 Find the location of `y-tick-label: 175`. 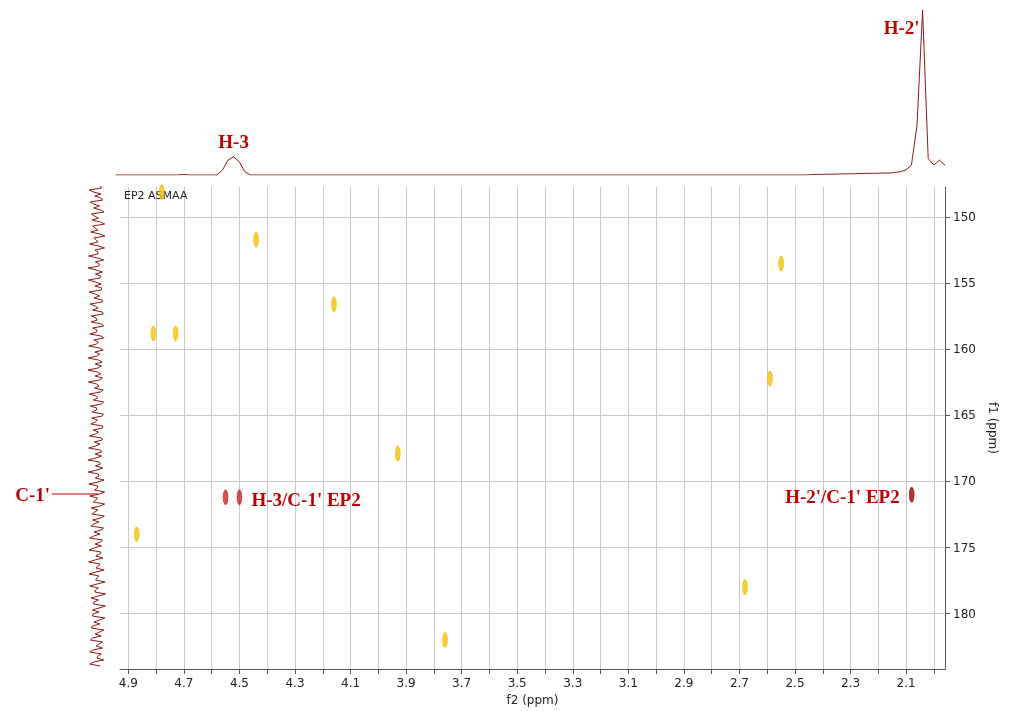

y-tick-label: 175 is located at coordinates (964, 547).